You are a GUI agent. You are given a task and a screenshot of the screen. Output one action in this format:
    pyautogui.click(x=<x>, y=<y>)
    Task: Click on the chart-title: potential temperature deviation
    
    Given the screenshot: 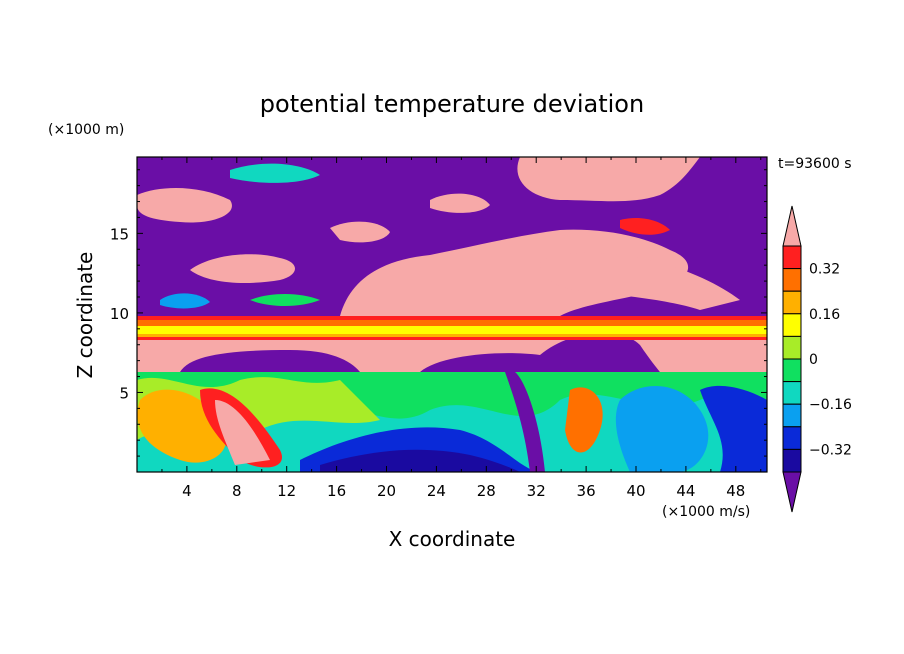 What is the action you would take?
    pyautogui.click(x=452, y=104)
    